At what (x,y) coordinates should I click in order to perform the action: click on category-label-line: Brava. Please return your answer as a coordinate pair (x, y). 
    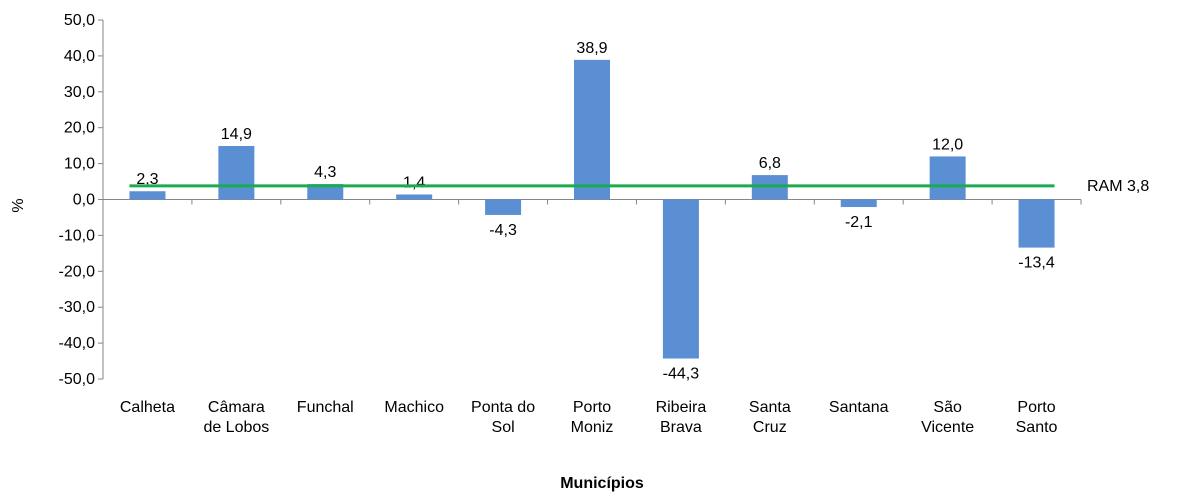
    Looking at the image, I should click on (681, 427).